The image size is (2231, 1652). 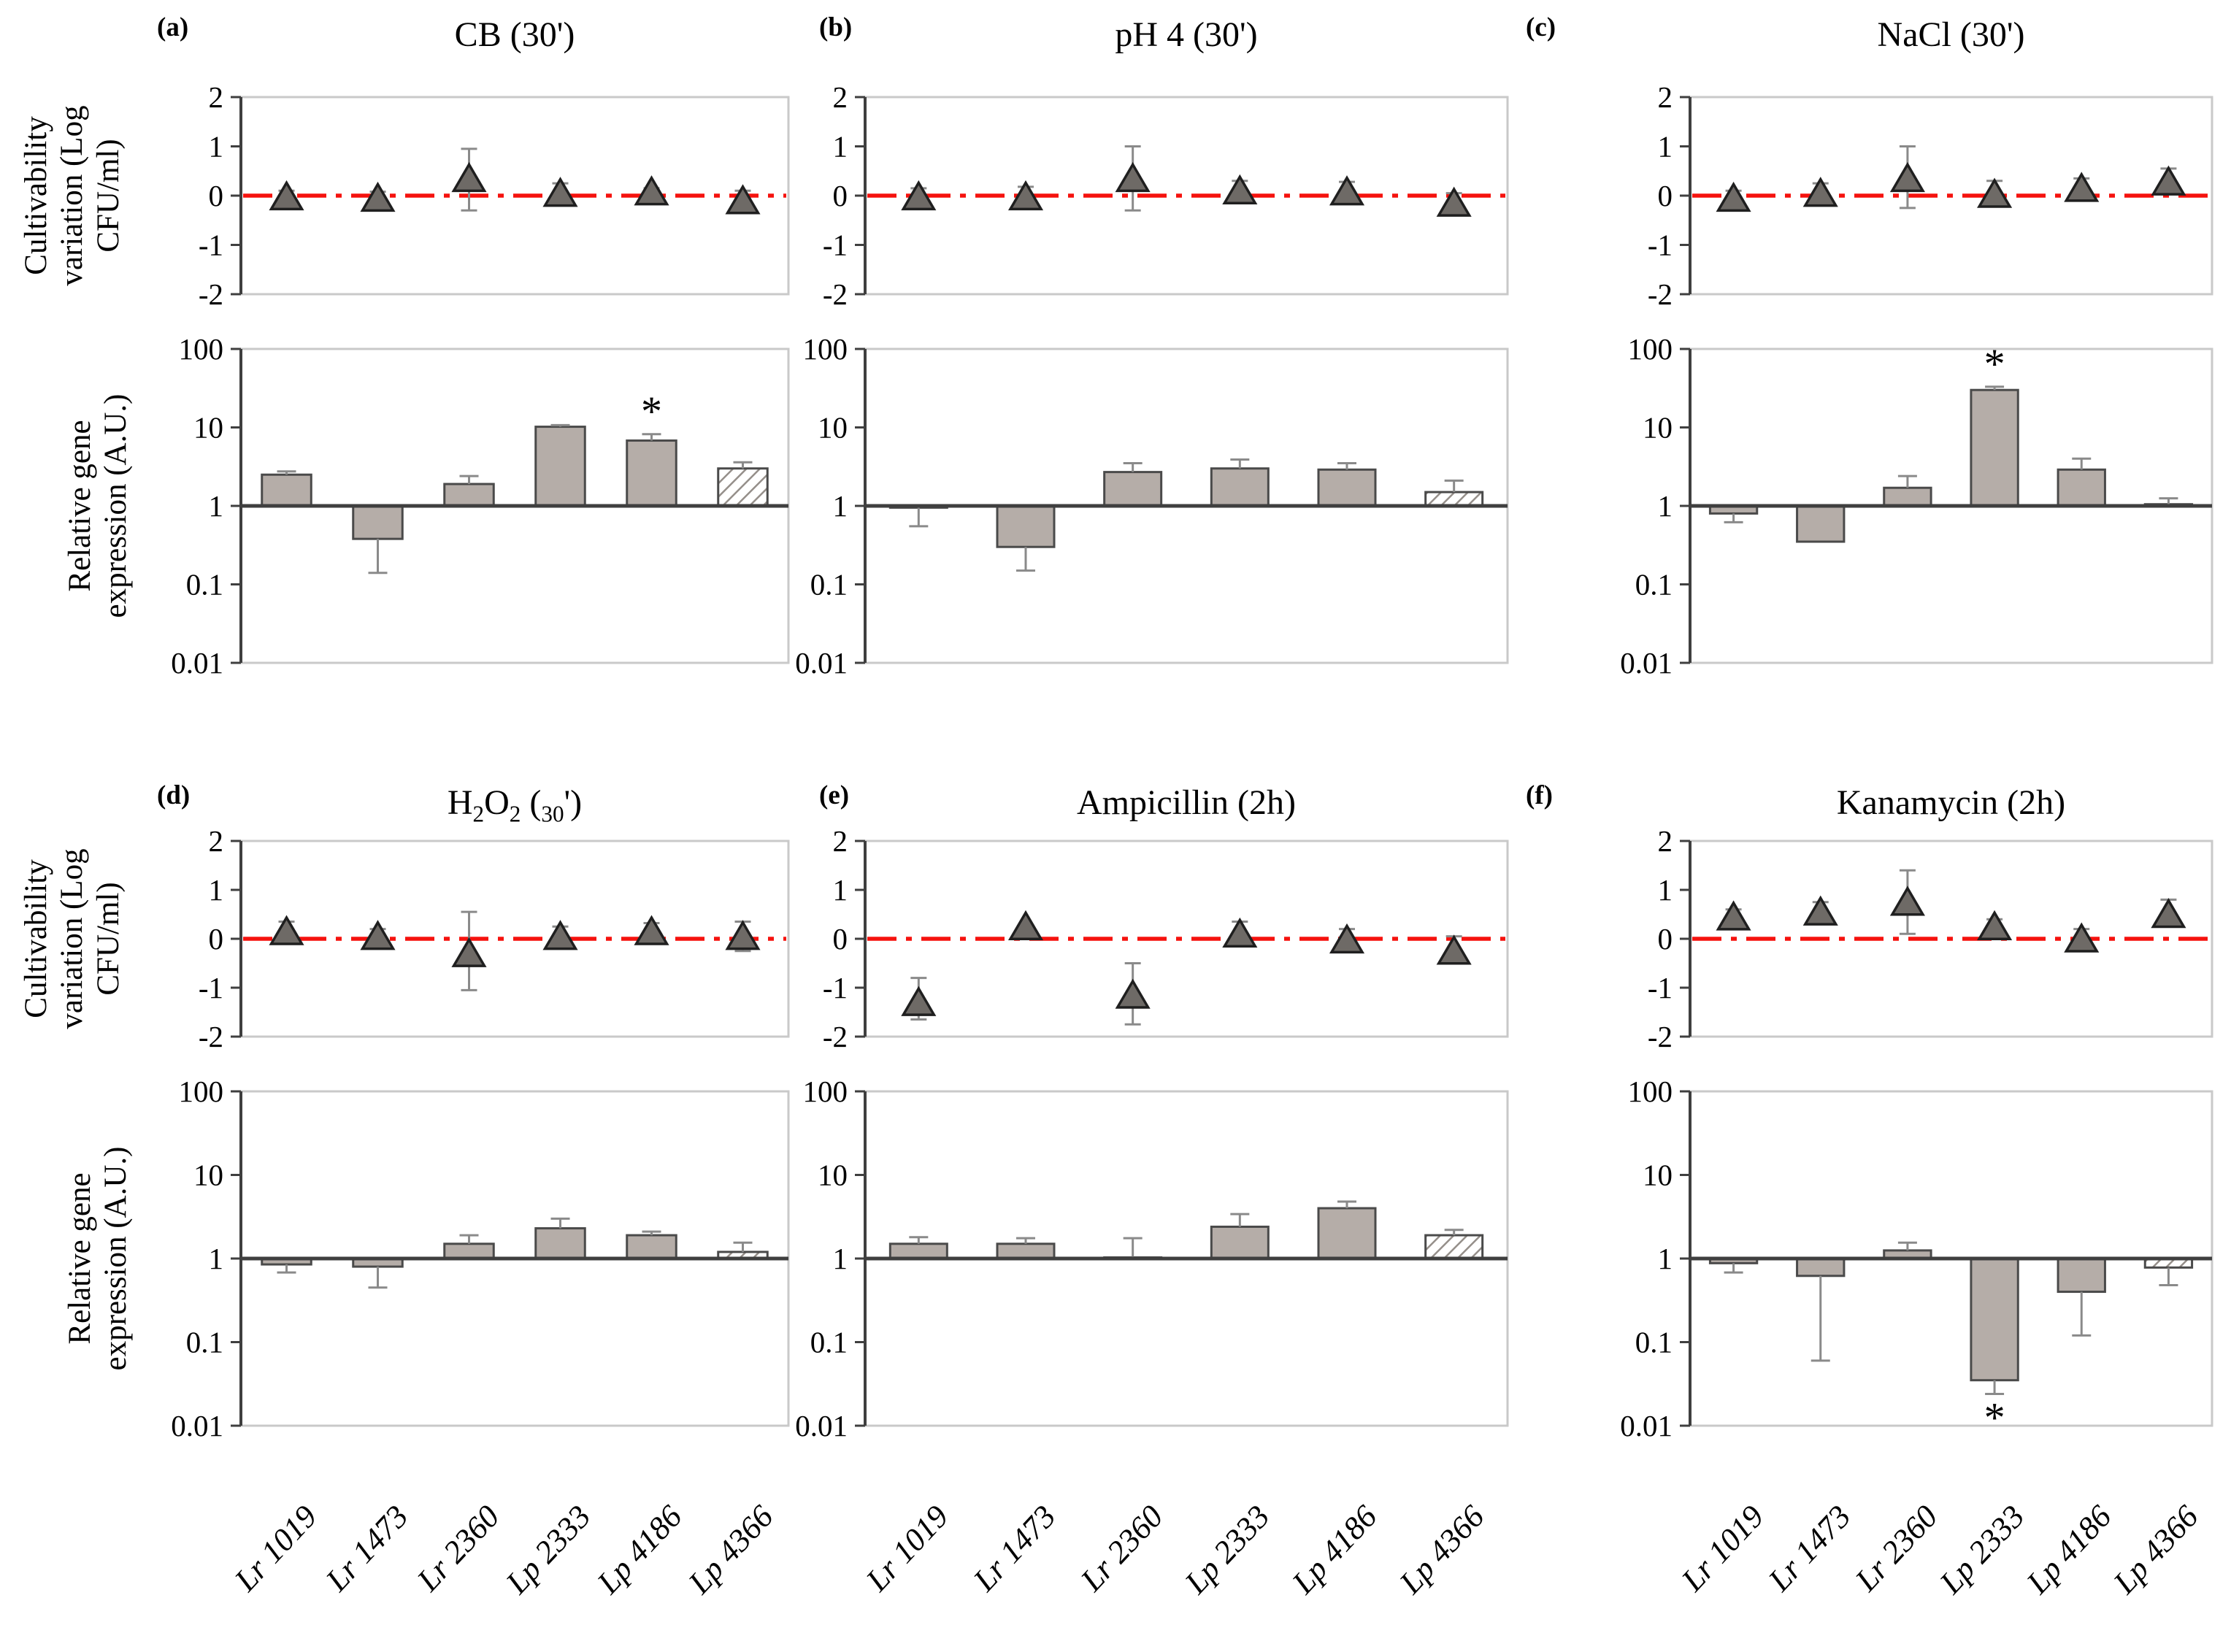 What do you see at coordinates (515, 805) in the screenshot?
I see `panel-d-title: H2O2 (30')` at bounding box center [515, 805].